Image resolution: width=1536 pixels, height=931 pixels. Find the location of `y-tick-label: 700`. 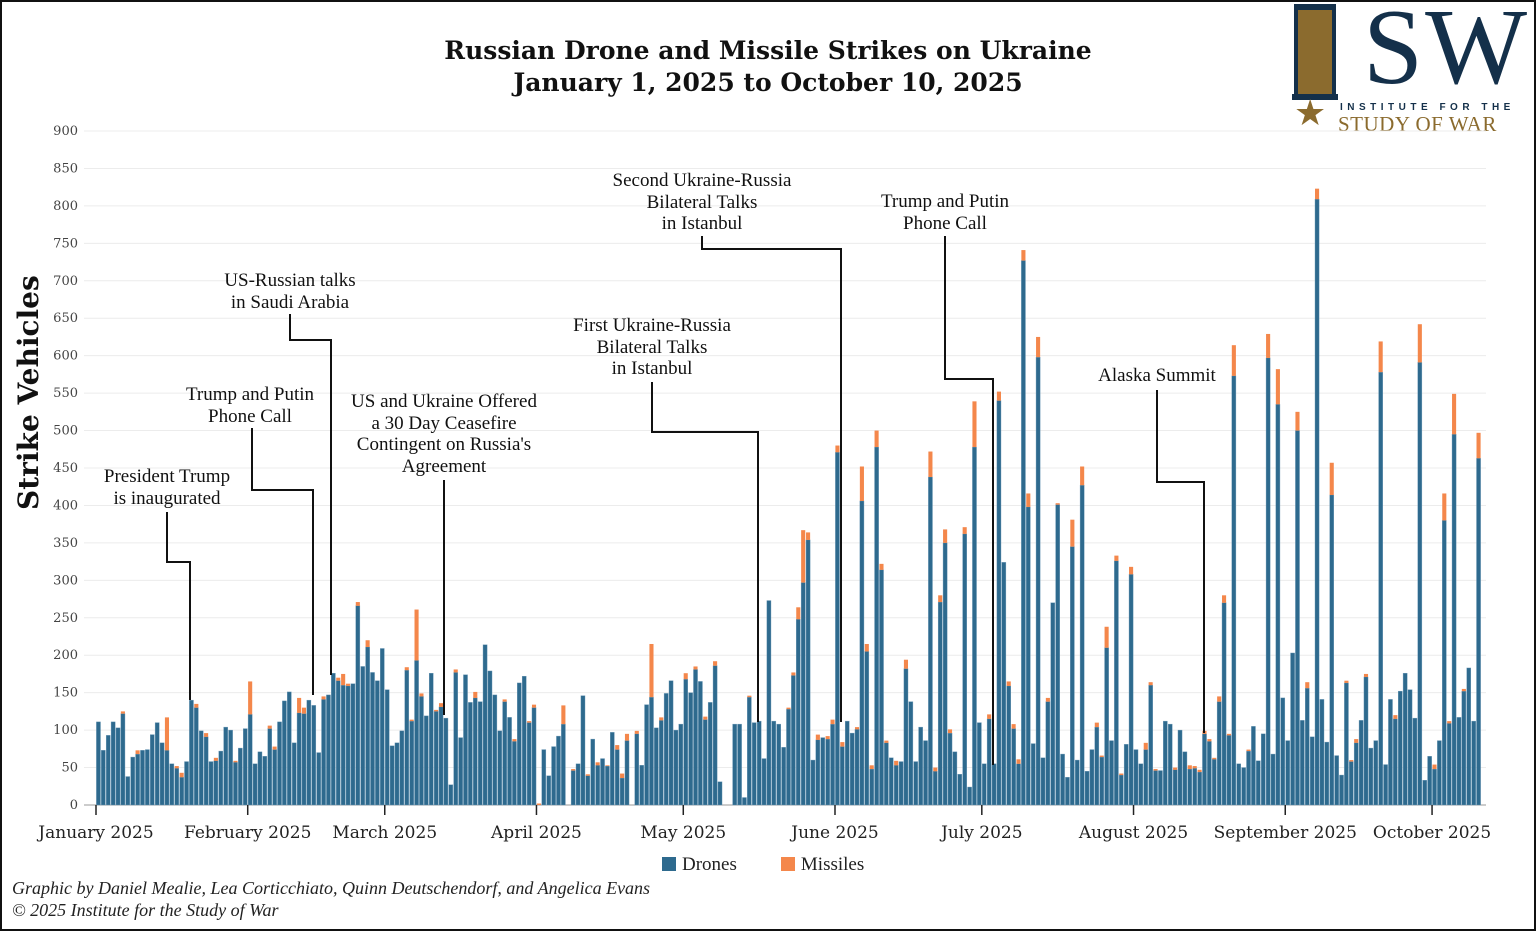

y-tick-label: 700 is located at coordinates (65, 281).